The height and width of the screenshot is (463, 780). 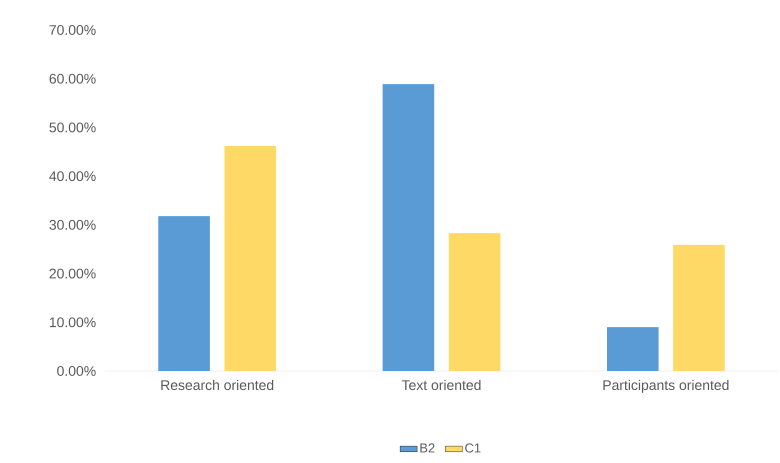 I want to click on y-tick-label: 20.00%, so click(x=73, y=273).